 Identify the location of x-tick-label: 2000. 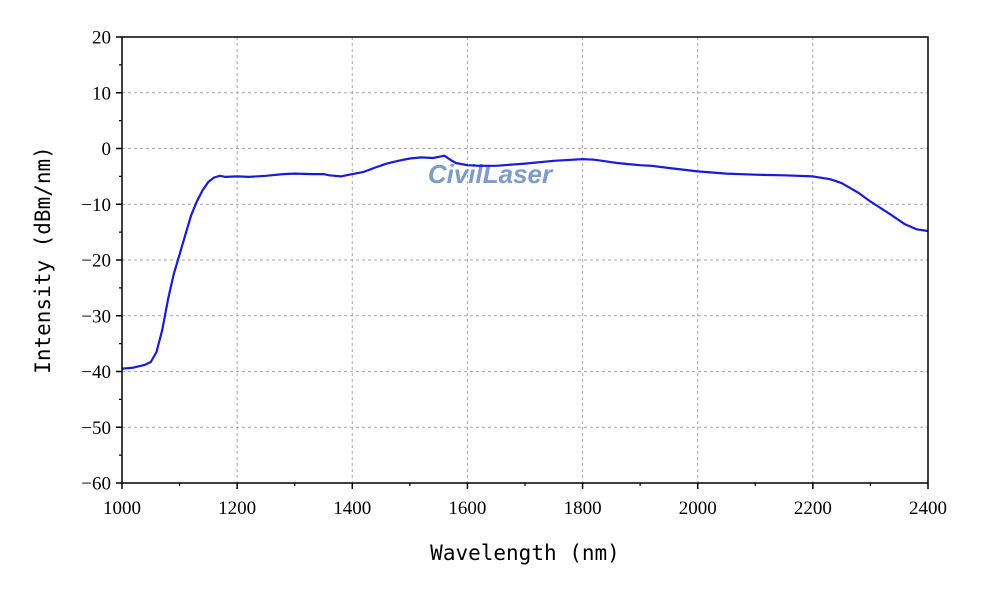
(698, 508).